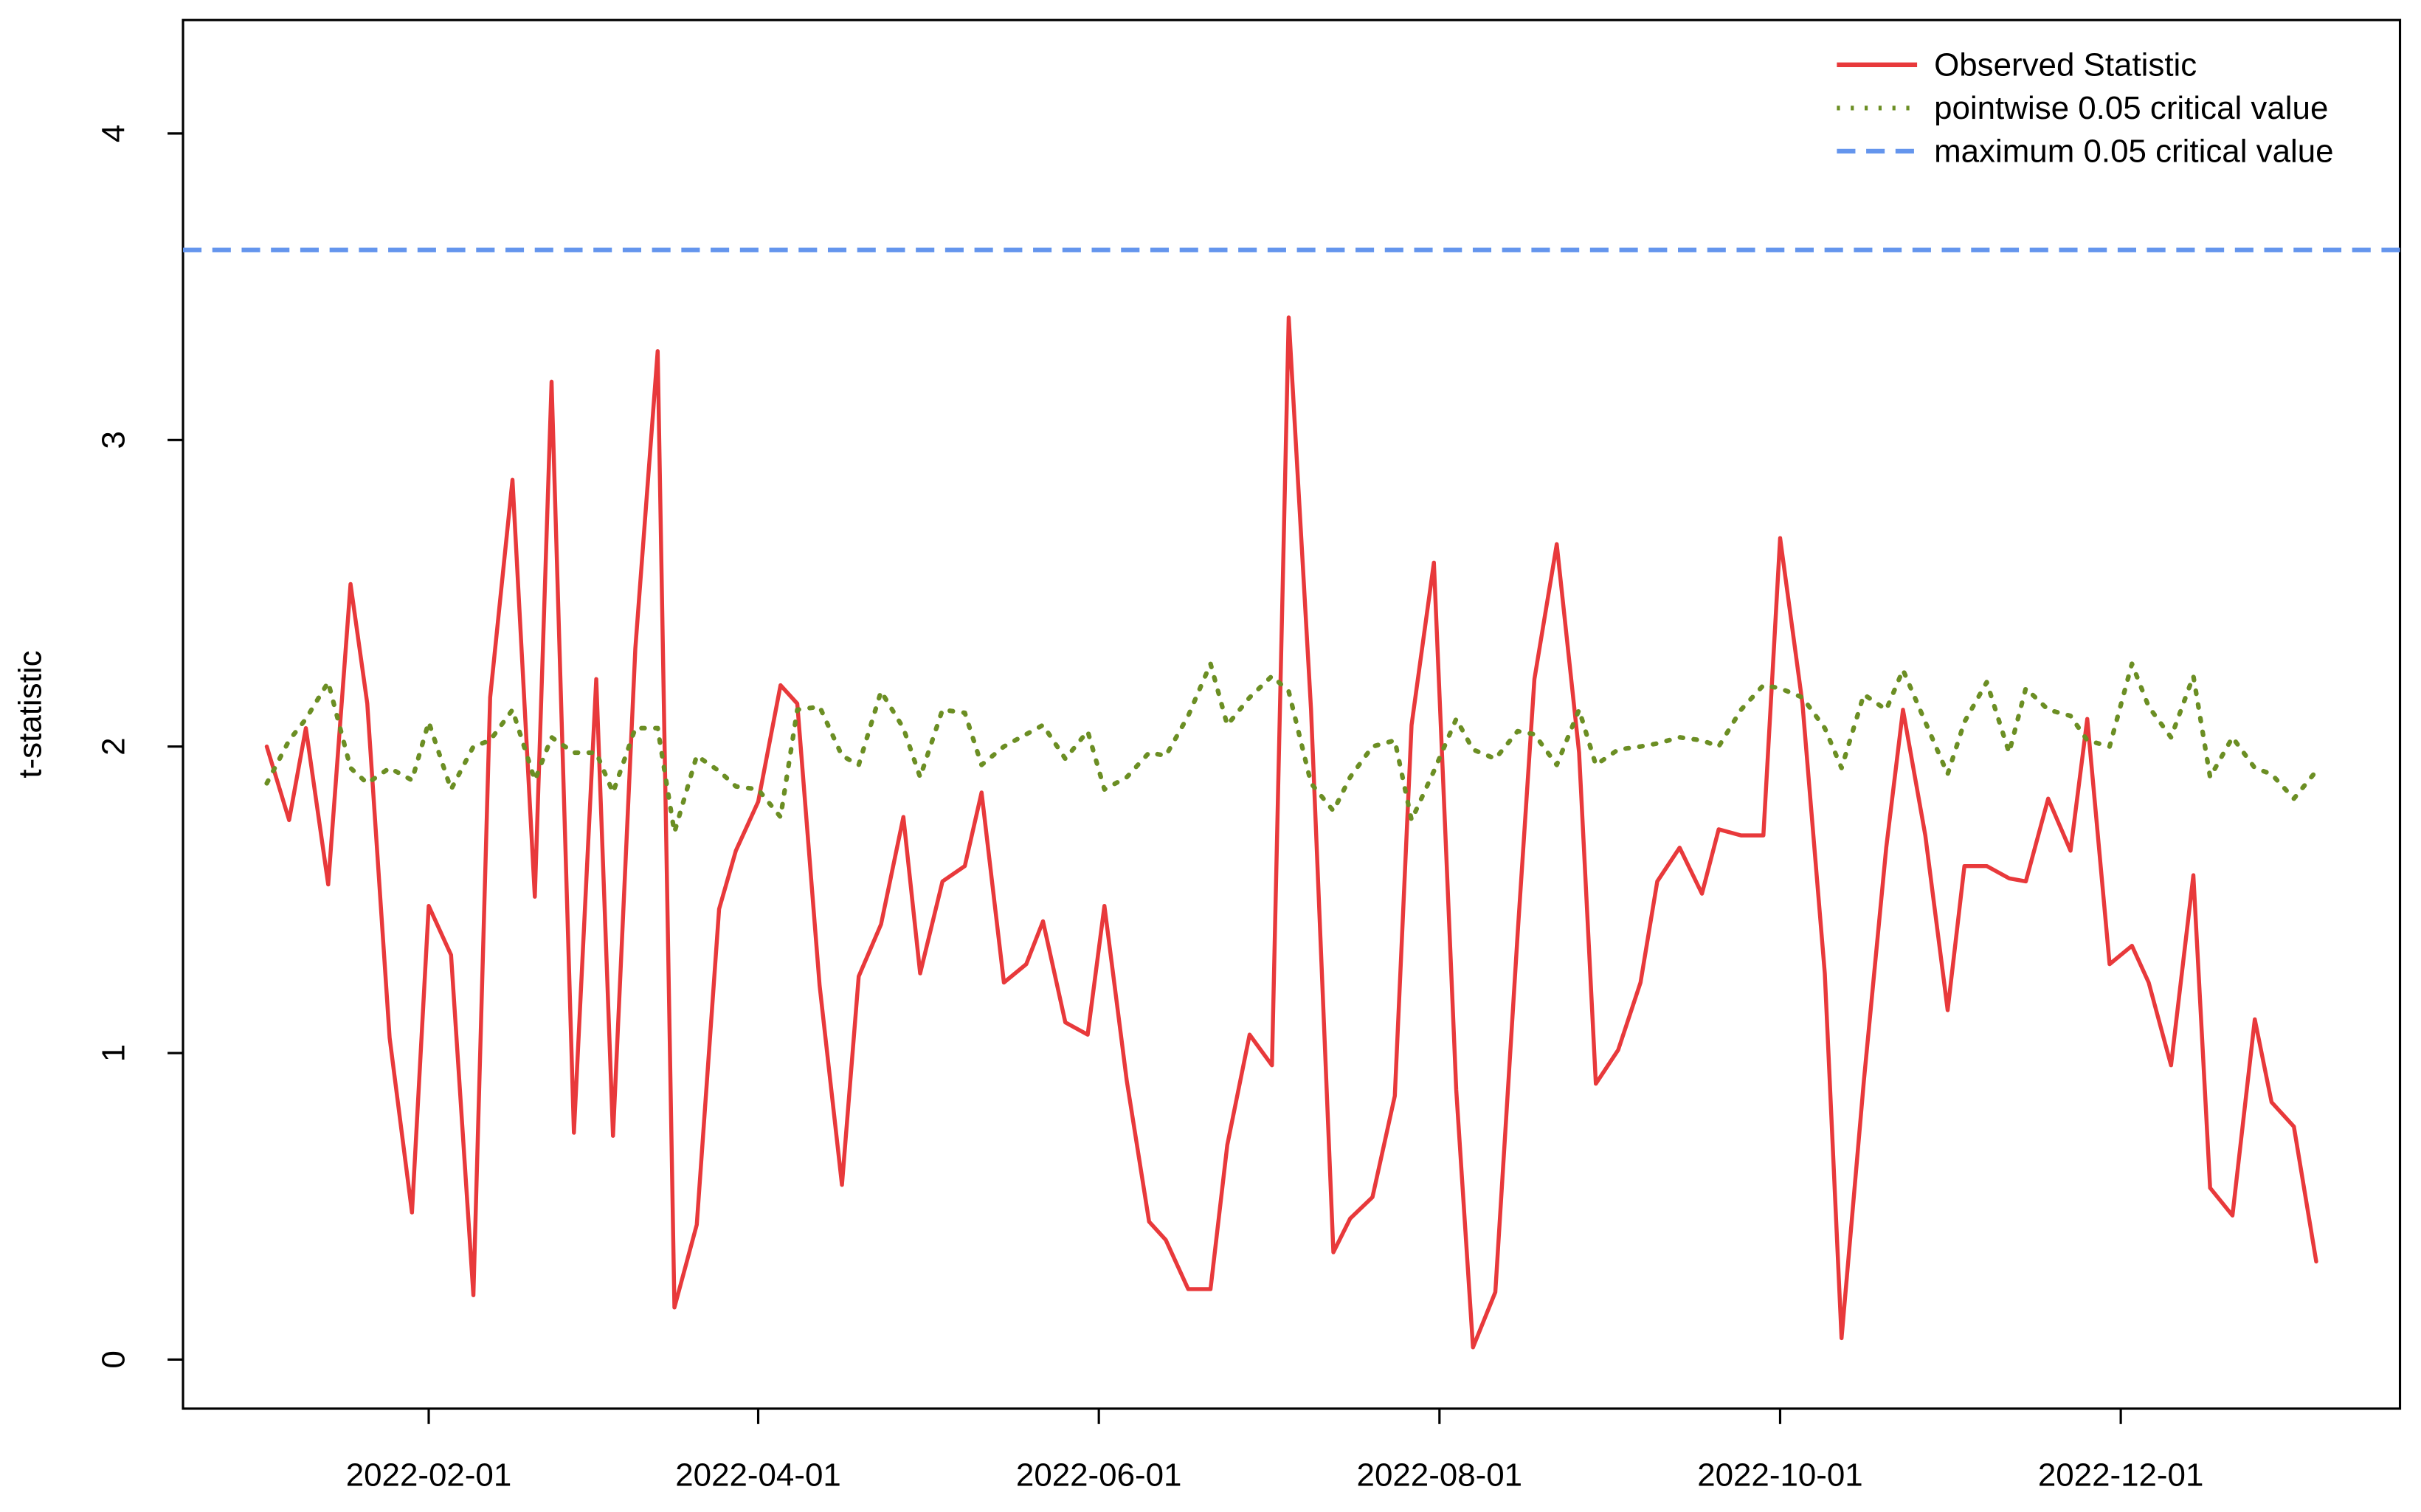  Describe the element at coordinates (114, 1053) in the screenshot. I see `y-tick-label: 1` at that location.